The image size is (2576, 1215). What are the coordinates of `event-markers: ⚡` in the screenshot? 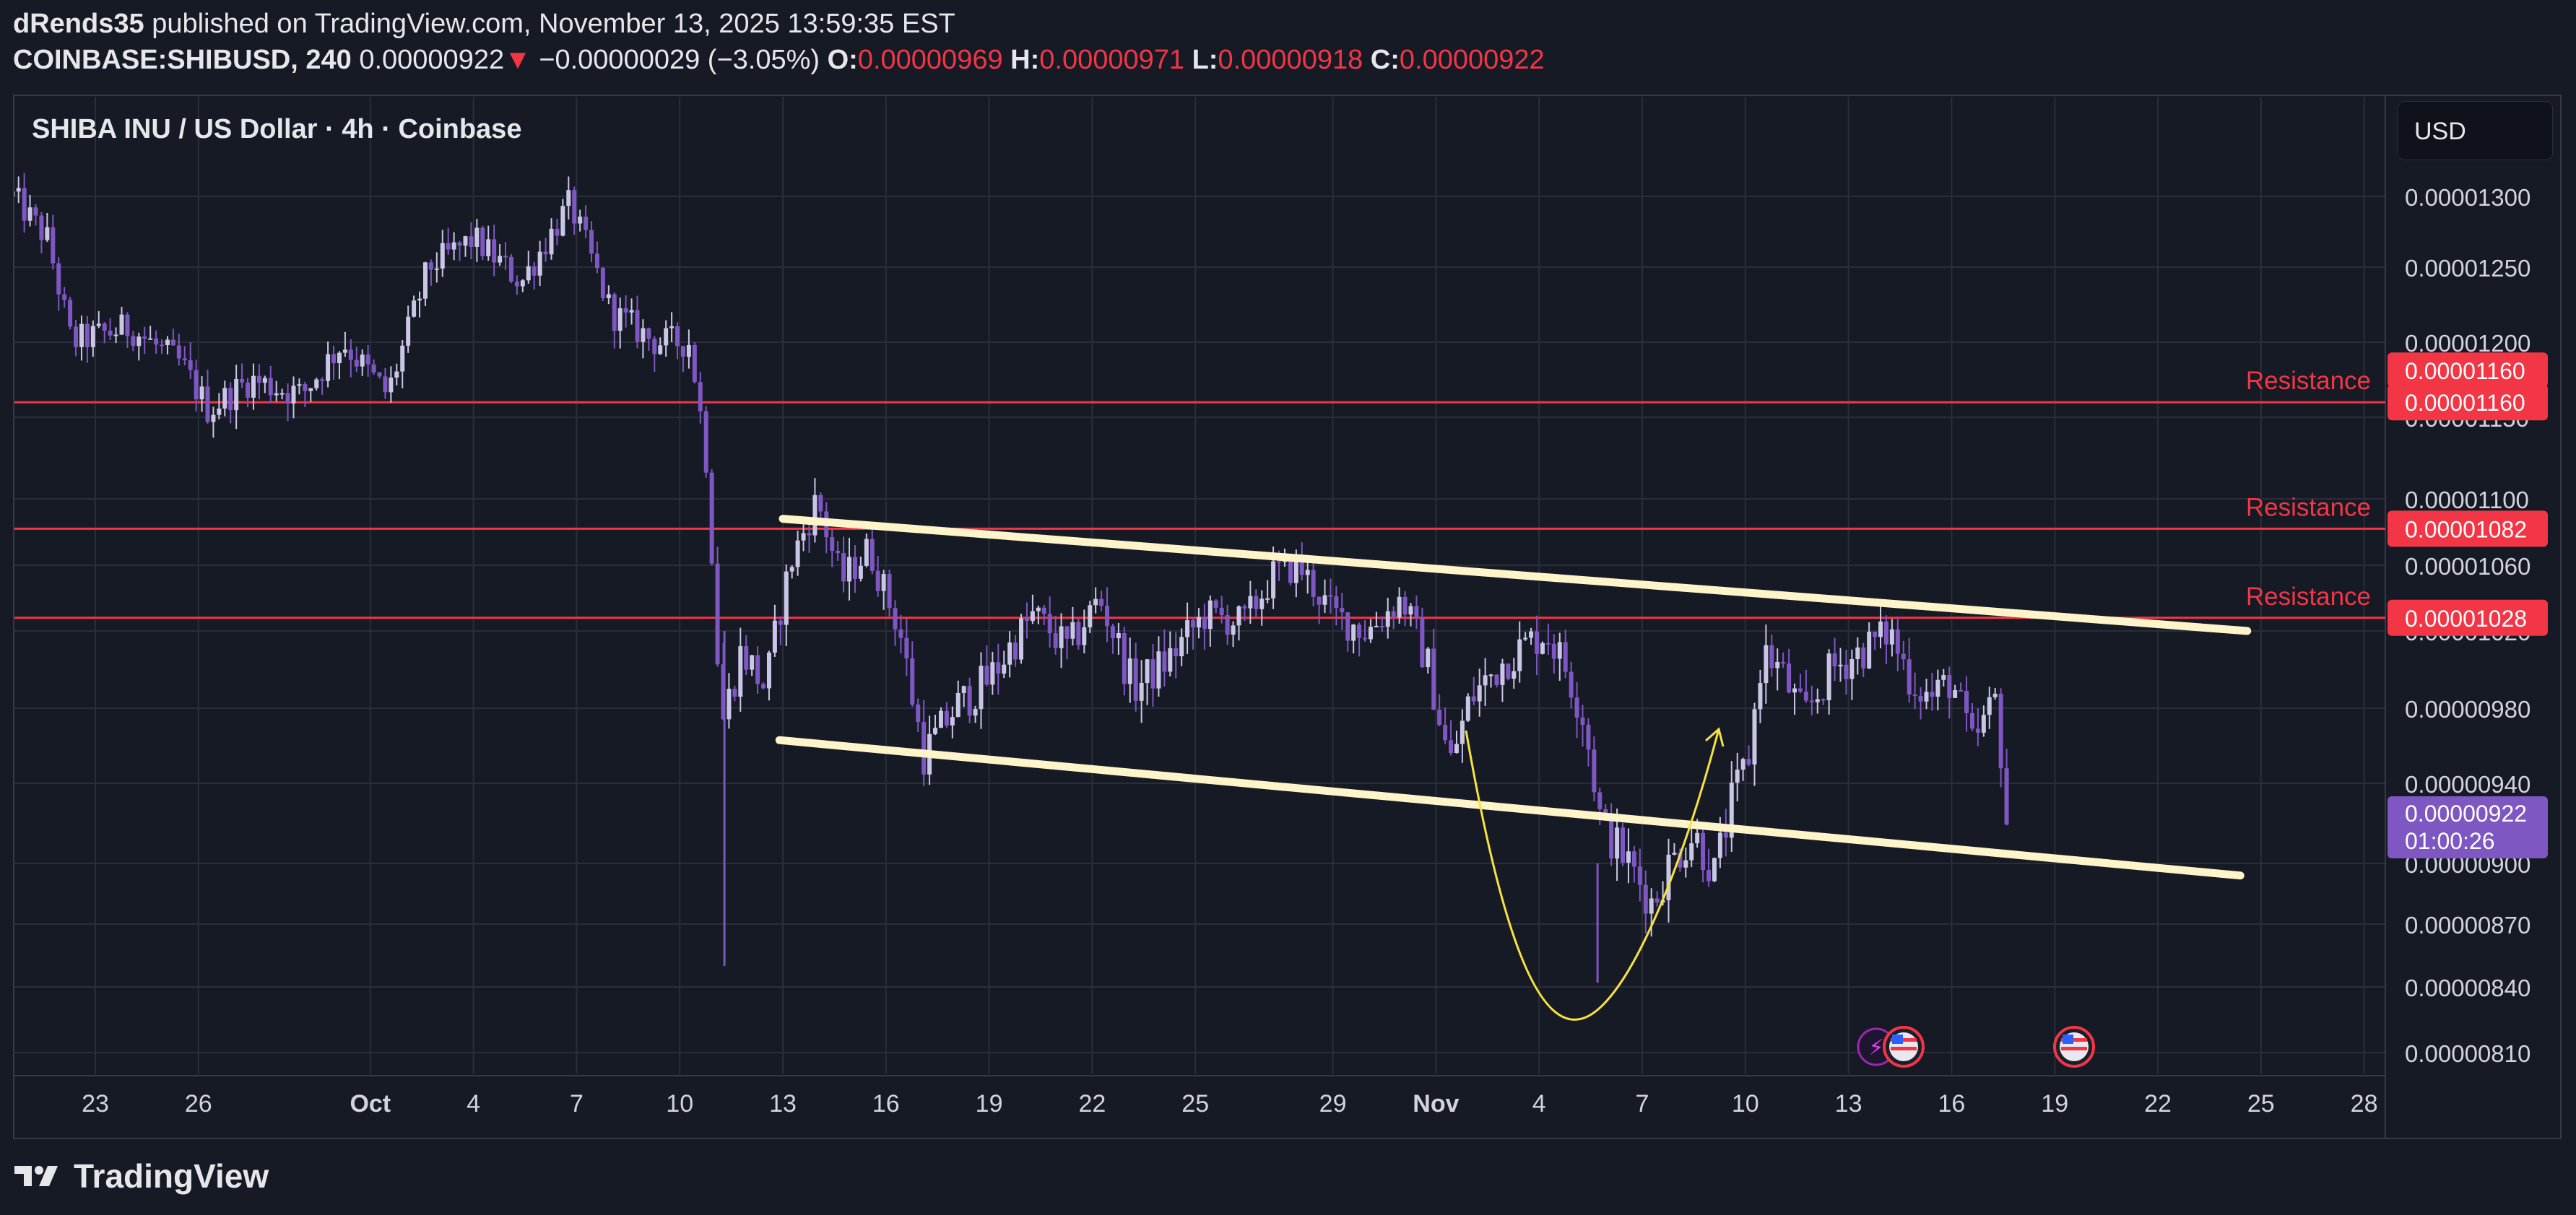 It's located at (1976, 1047).